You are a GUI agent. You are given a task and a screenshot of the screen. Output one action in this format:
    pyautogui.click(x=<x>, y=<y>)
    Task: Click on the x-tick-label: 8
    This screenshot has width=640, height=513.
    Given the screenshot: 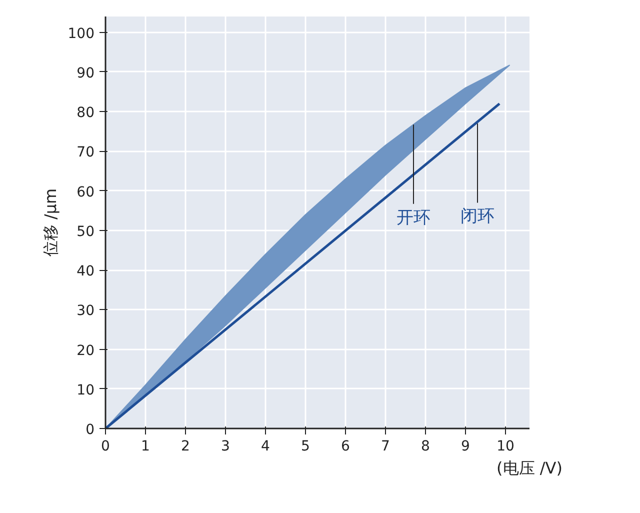 What is the action you would take?
    pyautogui.click(x=425, y=446)
    